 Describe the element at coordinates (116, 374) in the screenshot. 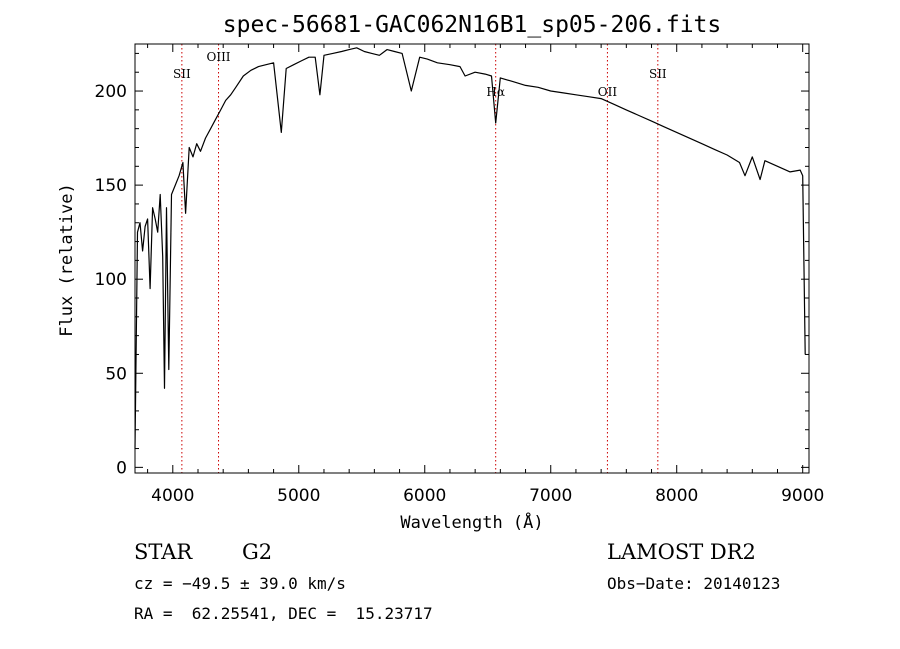

I see `y-tick-label: 50` at that location.